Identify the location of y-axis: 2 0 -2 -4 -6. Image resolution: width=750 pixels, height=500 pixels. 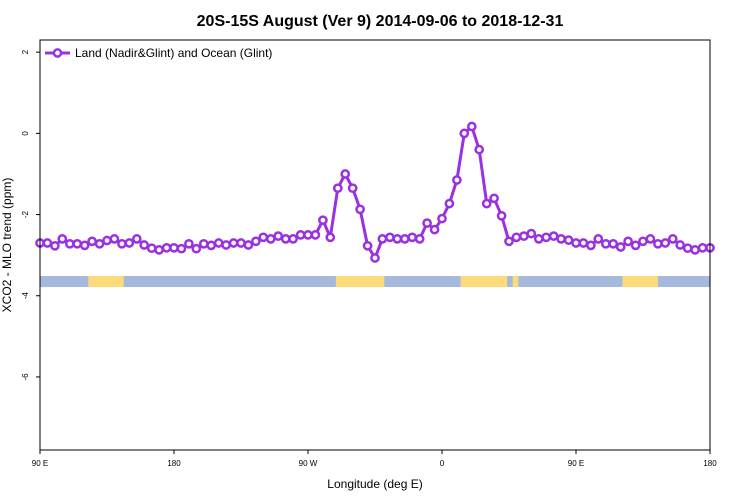
(30, 214).